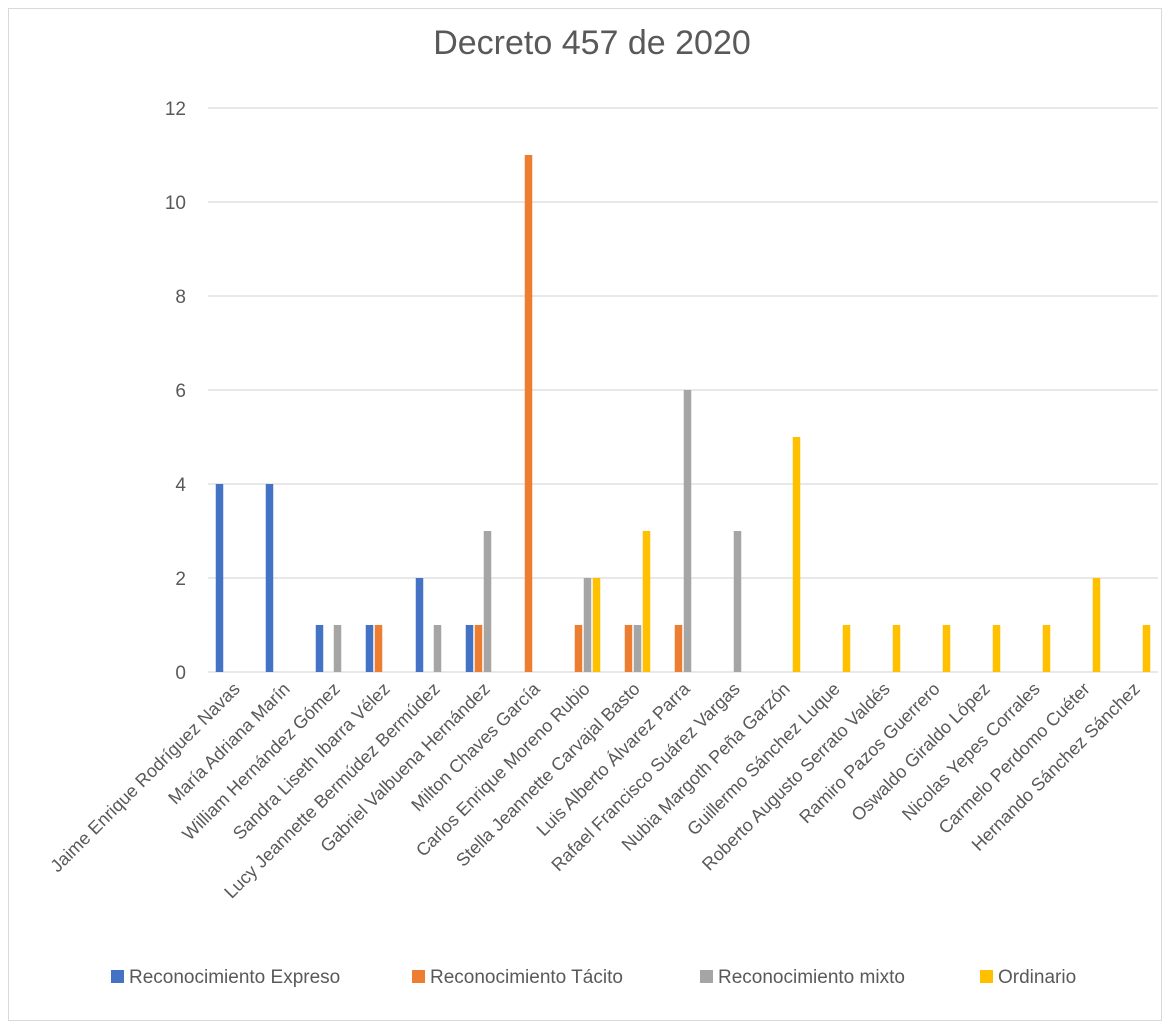 Image resolution: width=1170 pixels, height=1029 pixels. I want to click on legend-label: Reconocimiento Expreso, so click(234, 977).